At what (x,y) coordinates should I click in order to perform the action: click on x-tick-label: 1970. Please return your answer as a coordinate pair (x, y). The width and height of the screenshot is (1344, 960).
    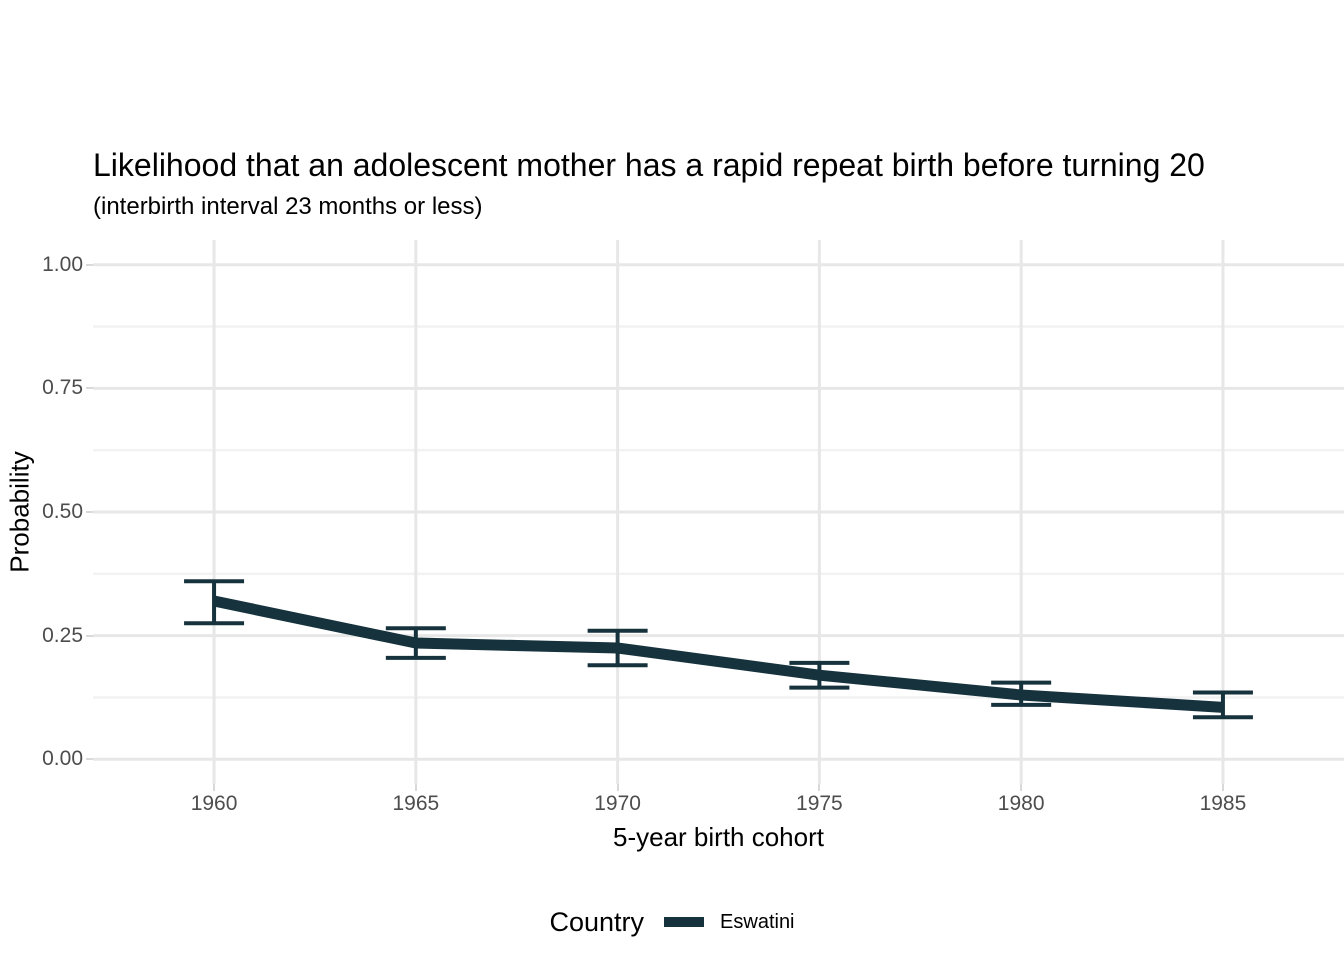
    Looking at the image, I should click on (617, 803).